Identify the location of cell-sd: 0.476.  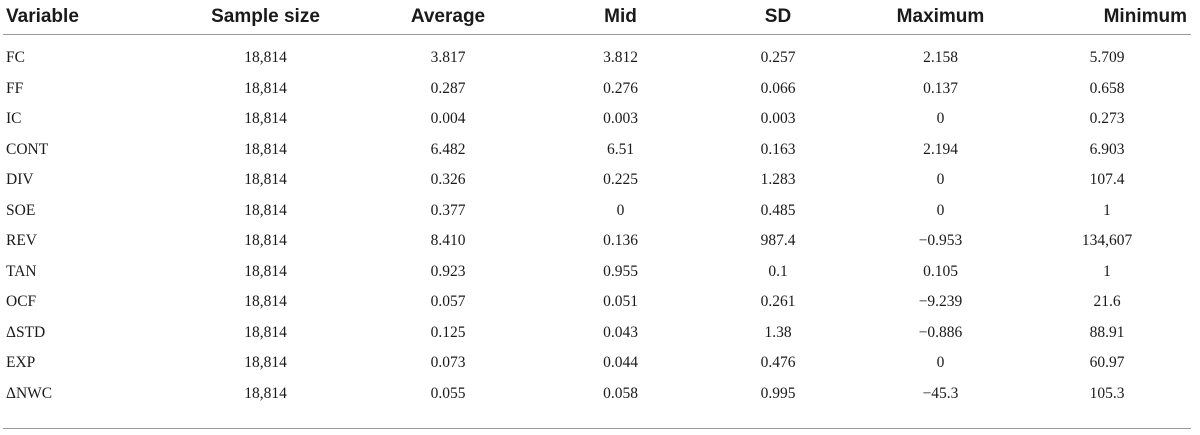
(778, 363).